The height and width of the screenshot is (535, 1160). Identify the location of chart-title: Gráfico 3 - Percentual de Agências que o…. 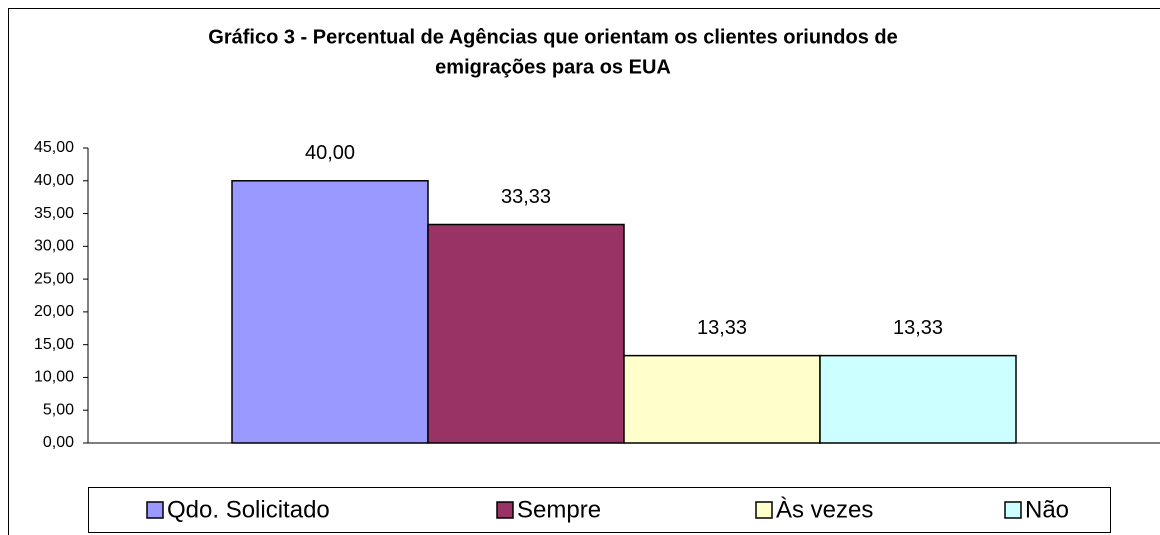
(552, 37).